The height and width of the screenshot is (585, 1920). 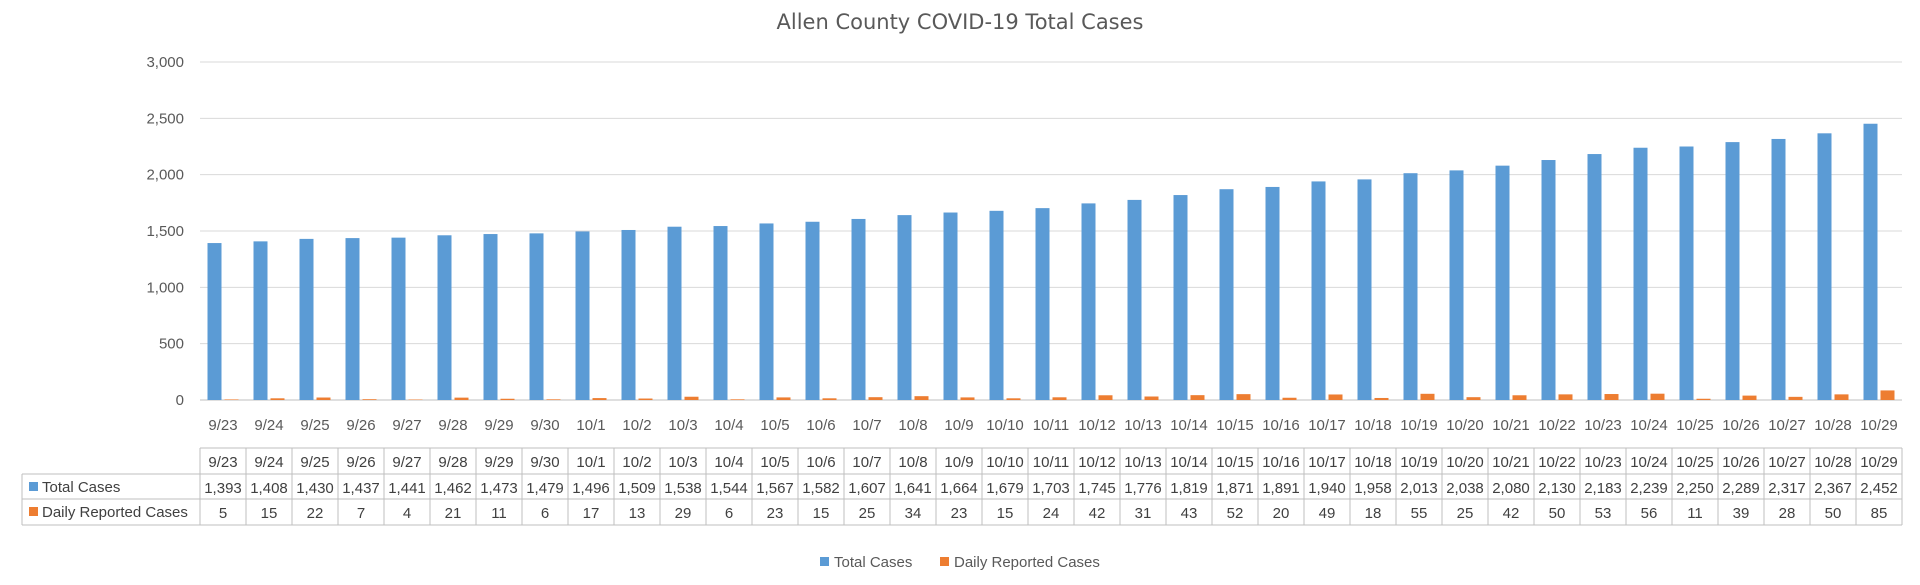 What do you see at coordinates (1051, 488) in the screenshot?
I see `table-cell: 1,703` at bounding box center [1051, 488].